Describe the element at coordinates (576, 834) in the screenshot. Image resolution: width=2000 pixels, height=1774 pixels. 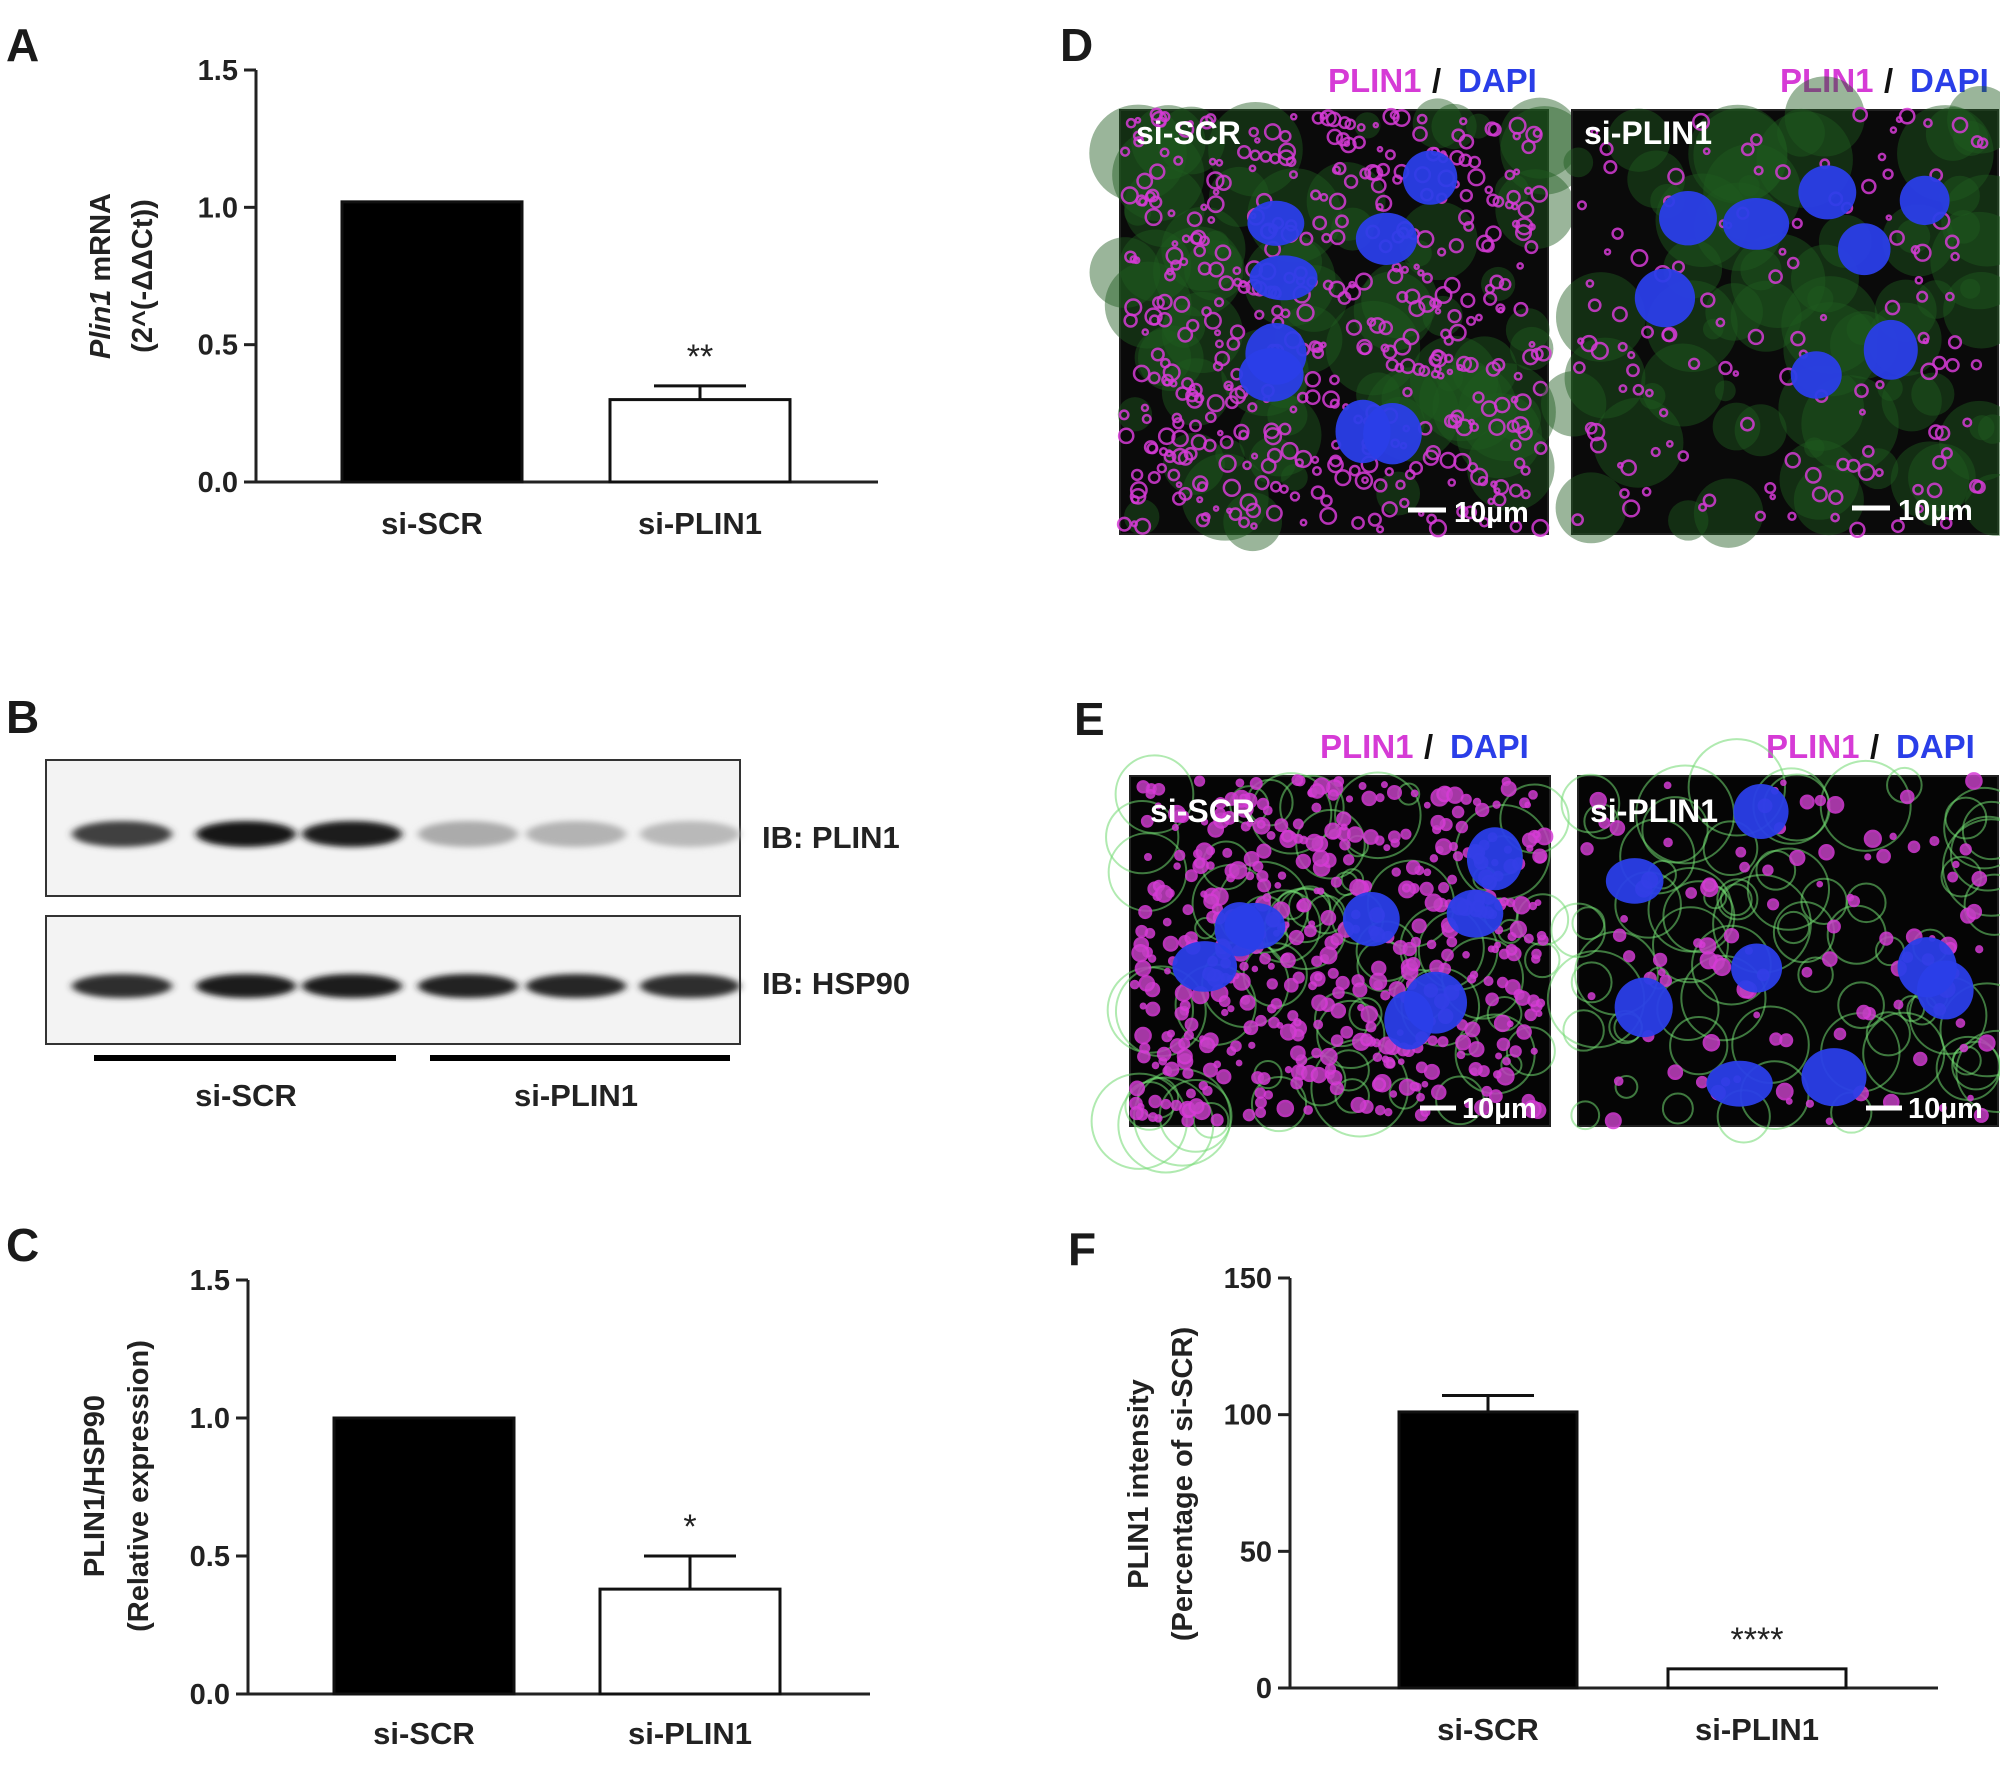
I see `blot-band` at that location.